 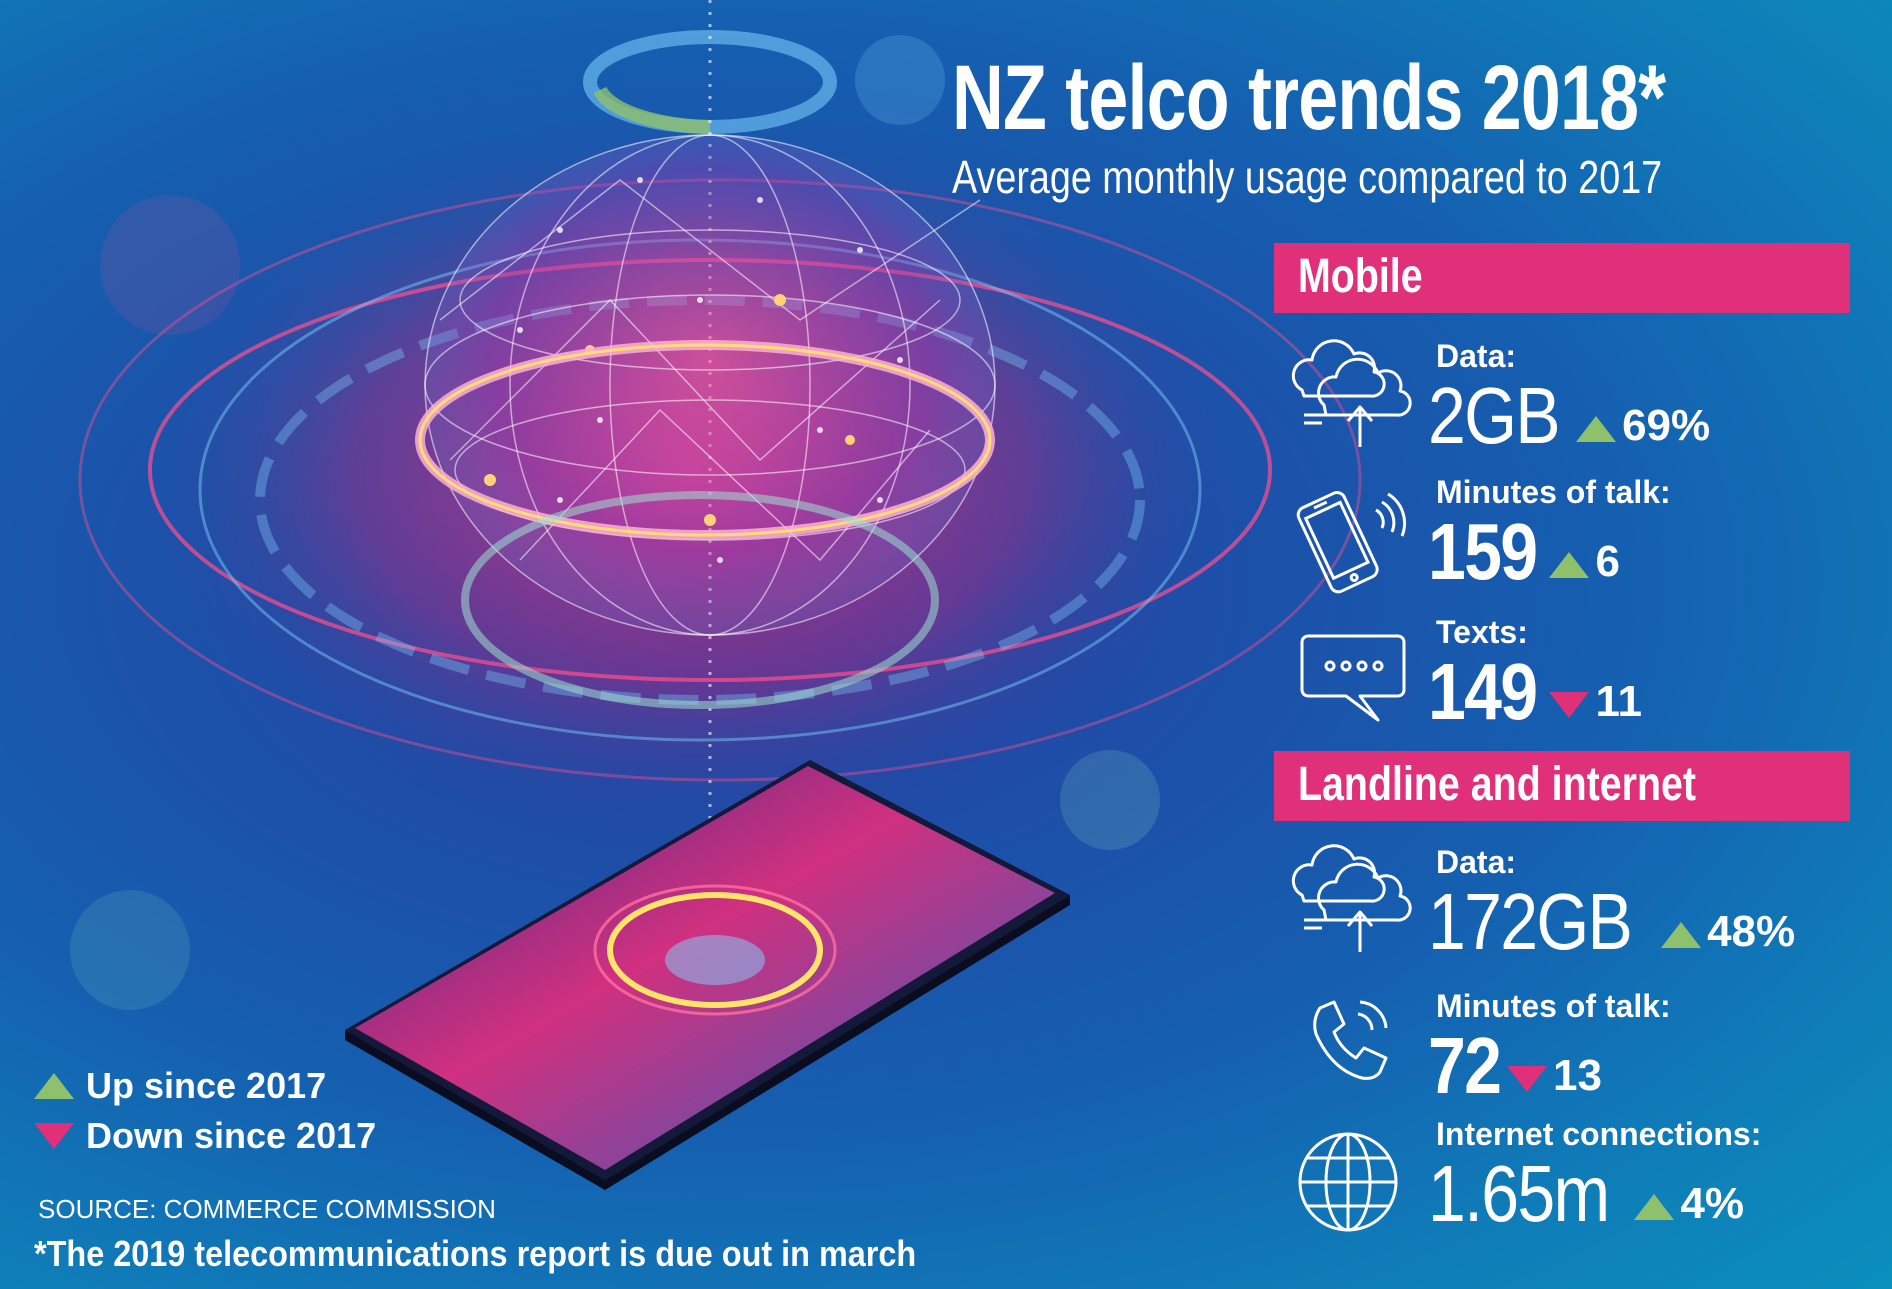 What do you see at coordinates (1482, 632) in the screenshot?
I see `mobile-texts-label: Texts:` at bounding box center [1482, 632].